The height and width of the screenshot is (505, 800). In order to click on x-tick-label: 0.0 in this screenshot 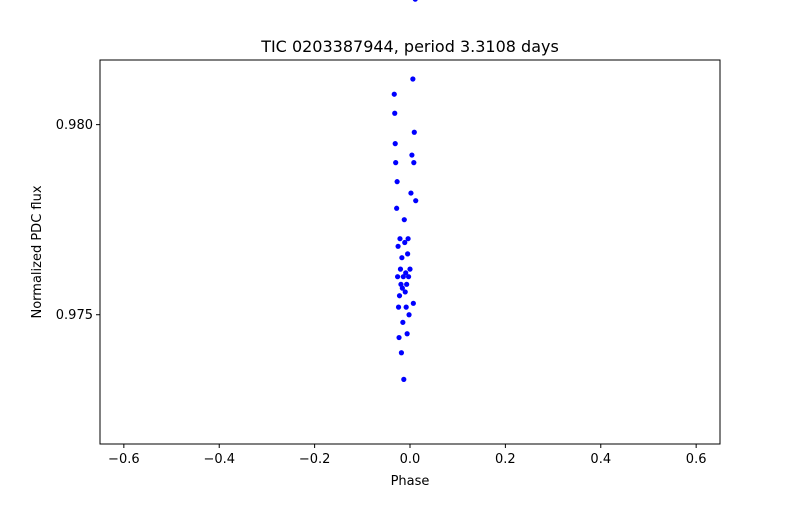, I will do `click(410, 459)`.